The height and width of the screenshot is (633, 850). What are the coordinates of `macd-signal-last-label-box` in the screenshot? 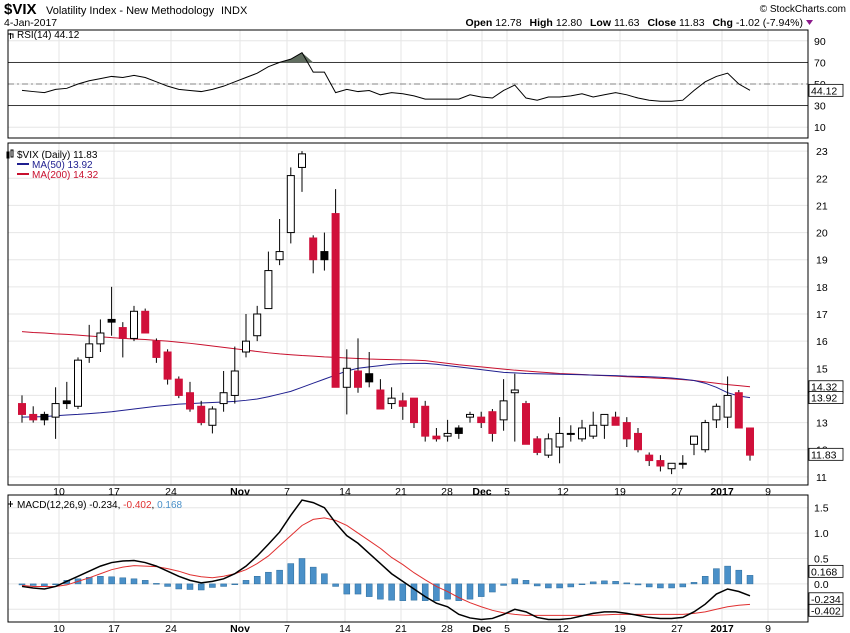 It's located at (826, 610).